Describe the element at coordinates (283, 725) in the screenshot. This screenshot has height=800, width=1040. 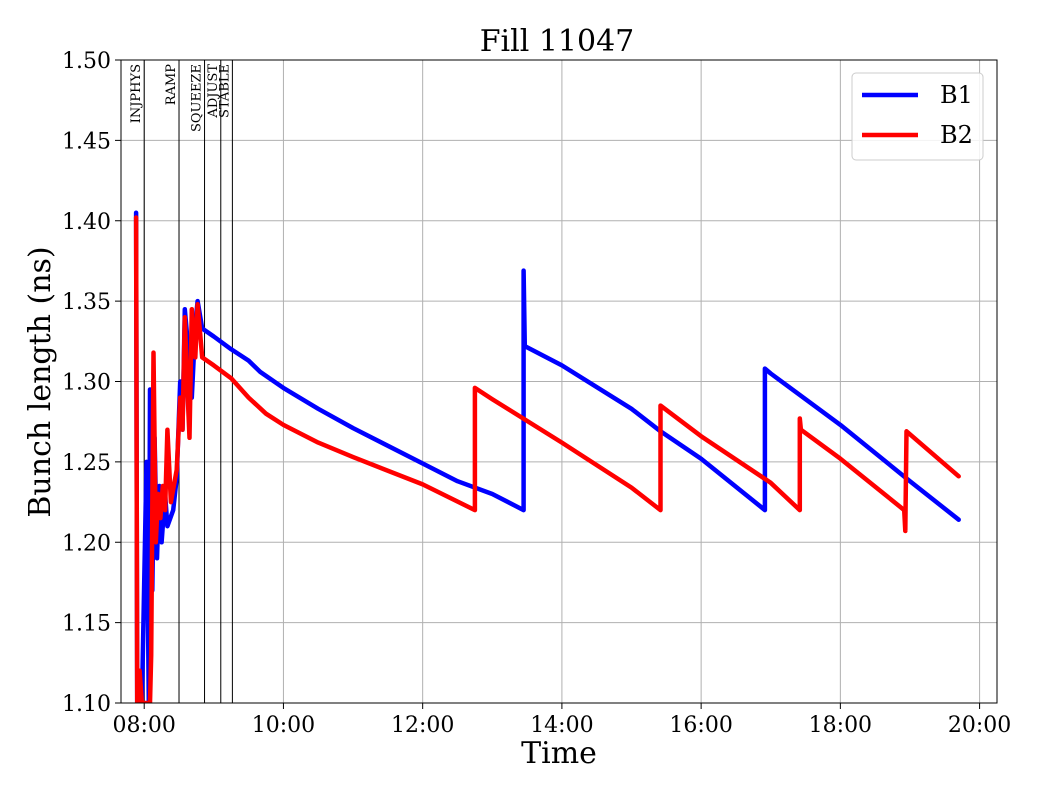
I see `x-tick-label: 10:00` at that location.